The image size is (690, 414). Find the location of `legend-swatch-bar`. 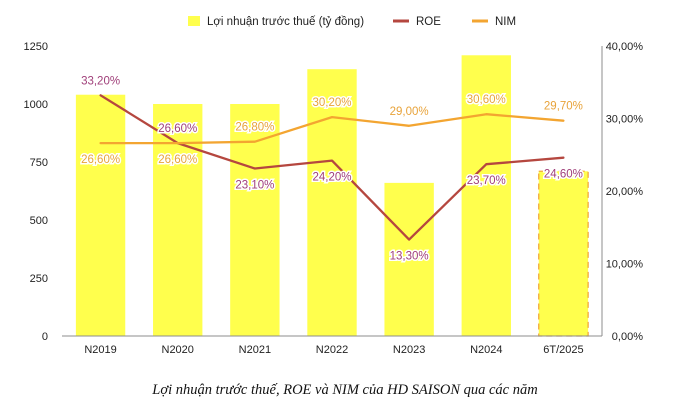

legend-swatch-bar is located at coordinates (194, 21).